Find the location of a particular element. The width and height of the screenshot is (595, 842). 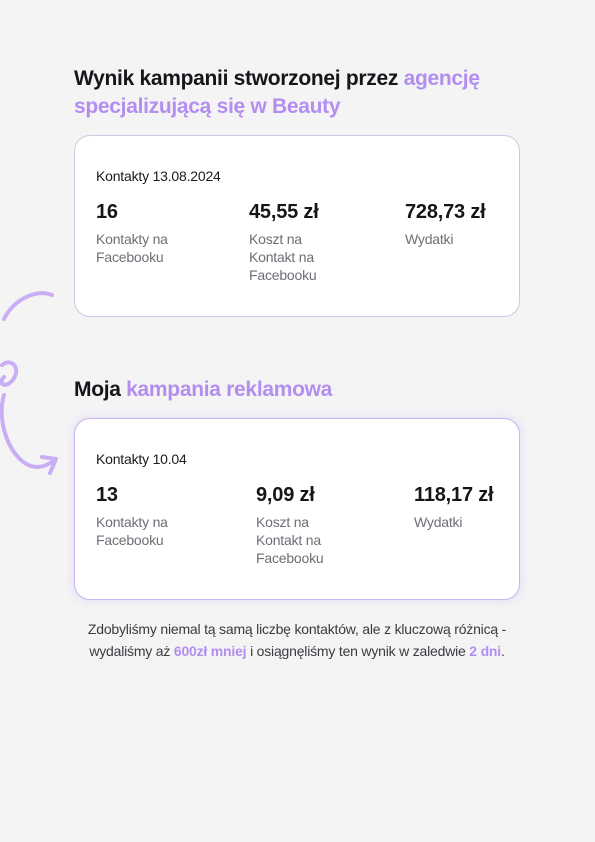

agency-cost-value: 45,55 zł is located at coordinates (284, 212).